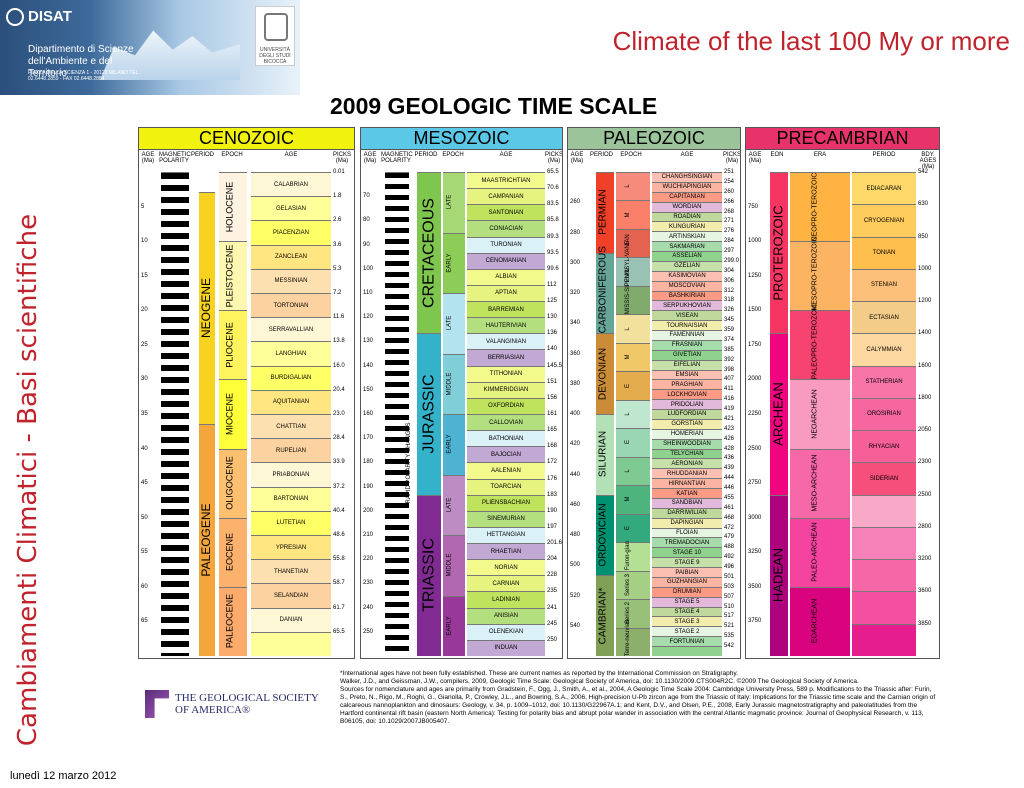  Describe the element at coordinates (368, 535) in the screenshot. I see `mesozoic-age-tick: 210` at that location.